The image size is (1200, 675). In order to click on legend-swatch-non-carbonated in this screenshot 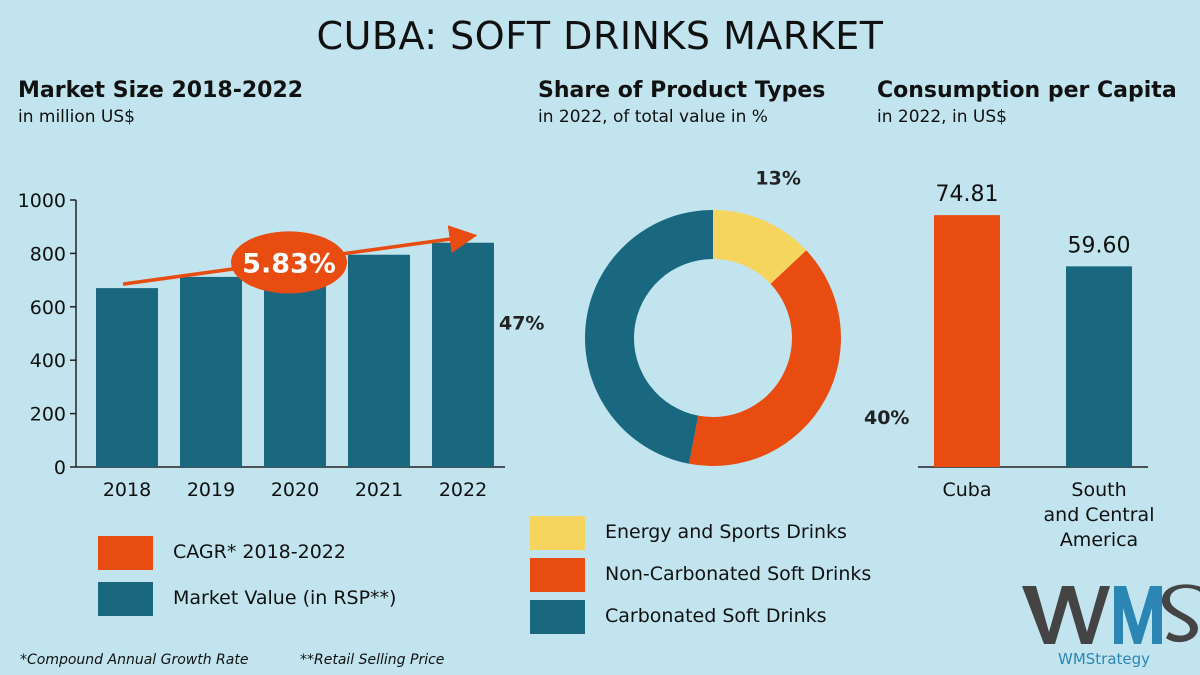, I will do `click(557, 575)`.